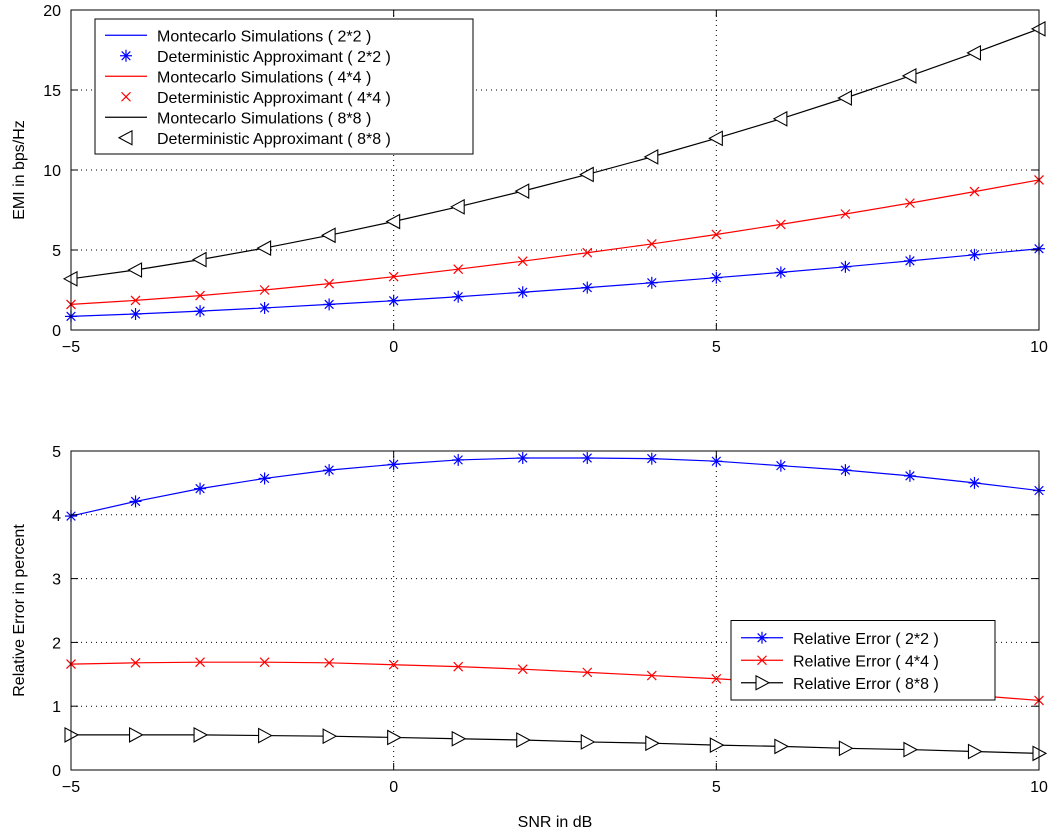 Image resolution: width=1056 pixels, height=831 pixels. I want to click on x-tick-label: 0, so click(393, 787).